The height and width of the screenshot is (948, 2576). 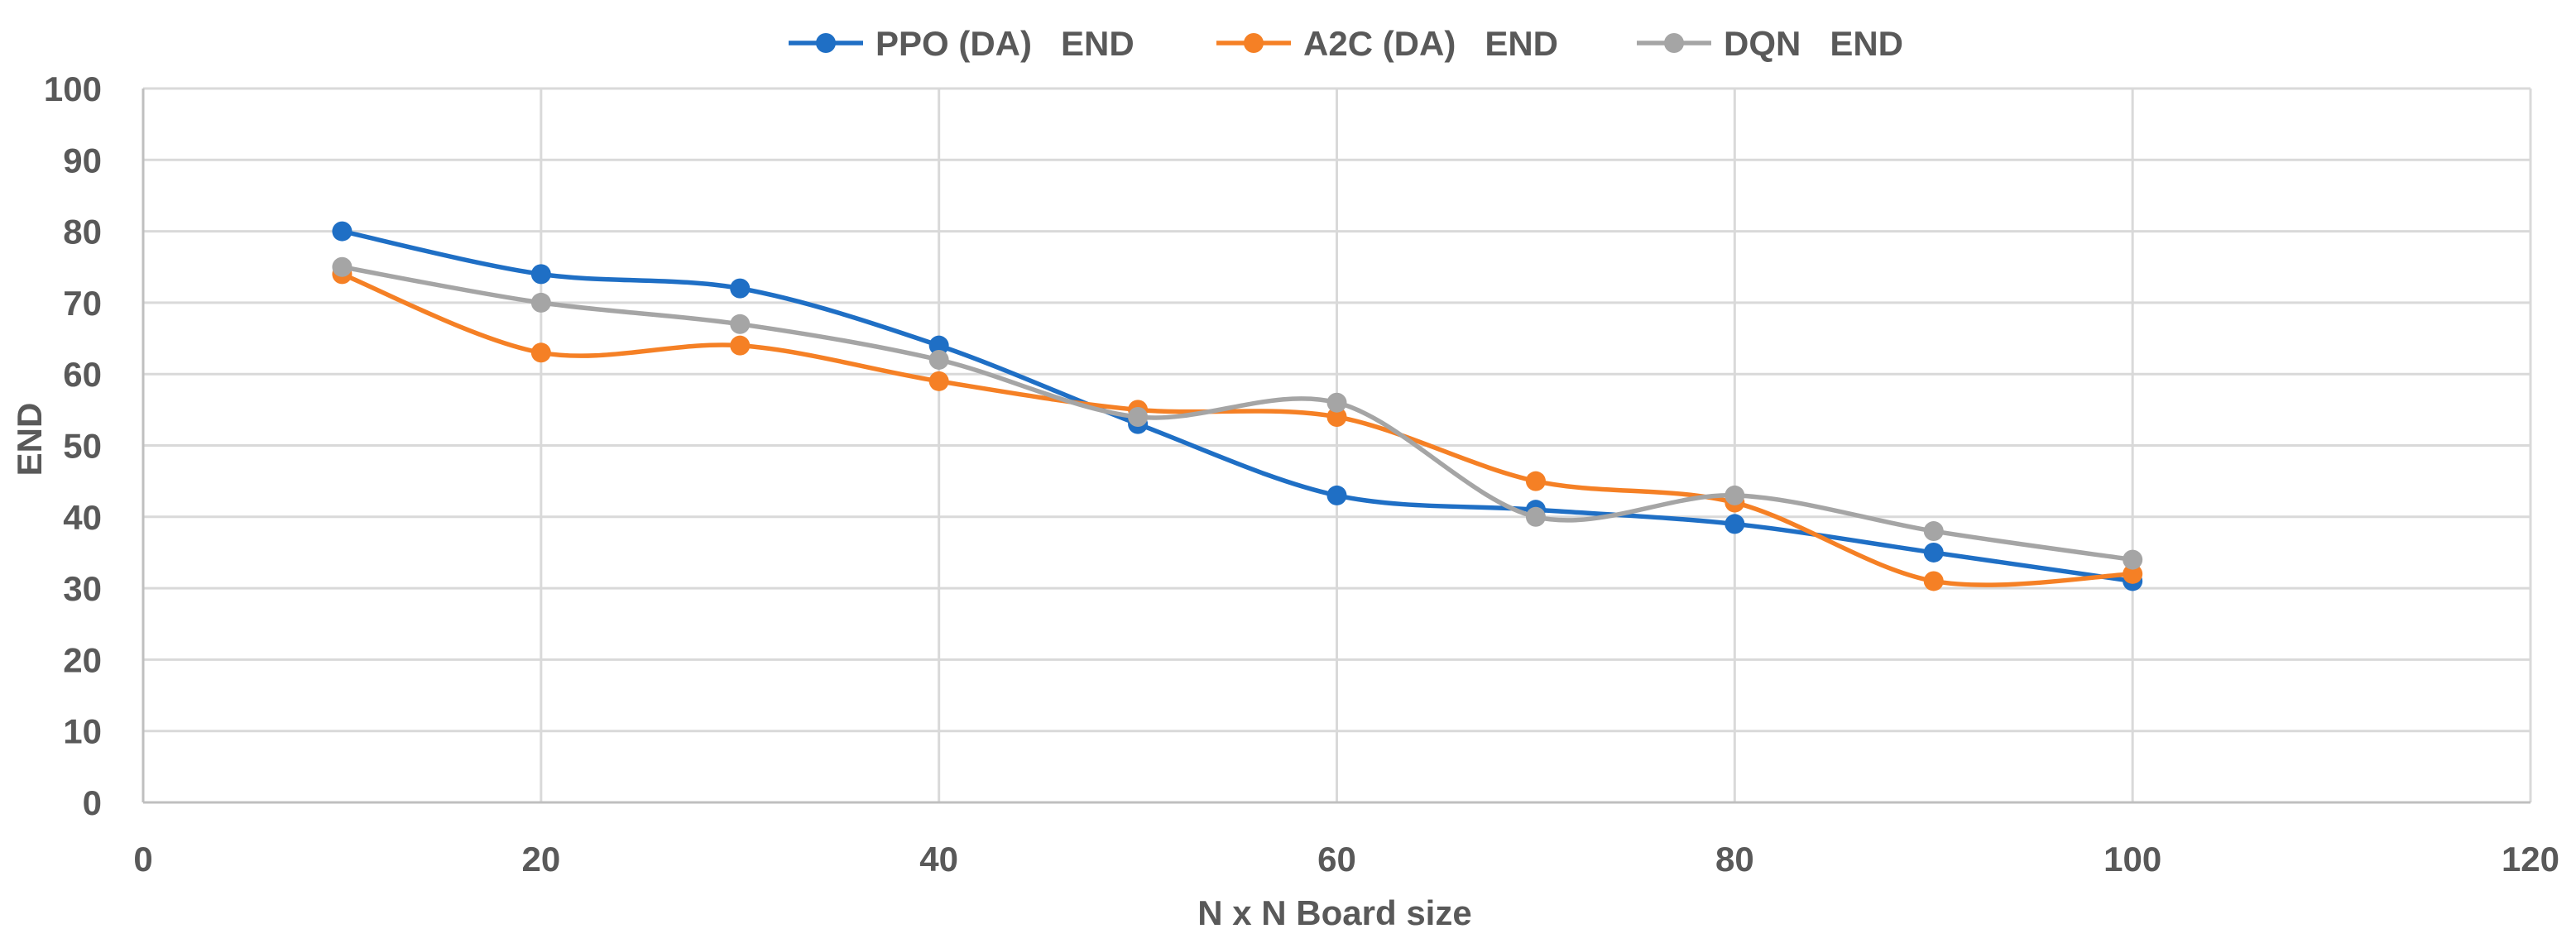 What do you see at coordinates (83, 588) in the screenshot?
I see `y-tick-label: 30` at bounding box center [83, 588].